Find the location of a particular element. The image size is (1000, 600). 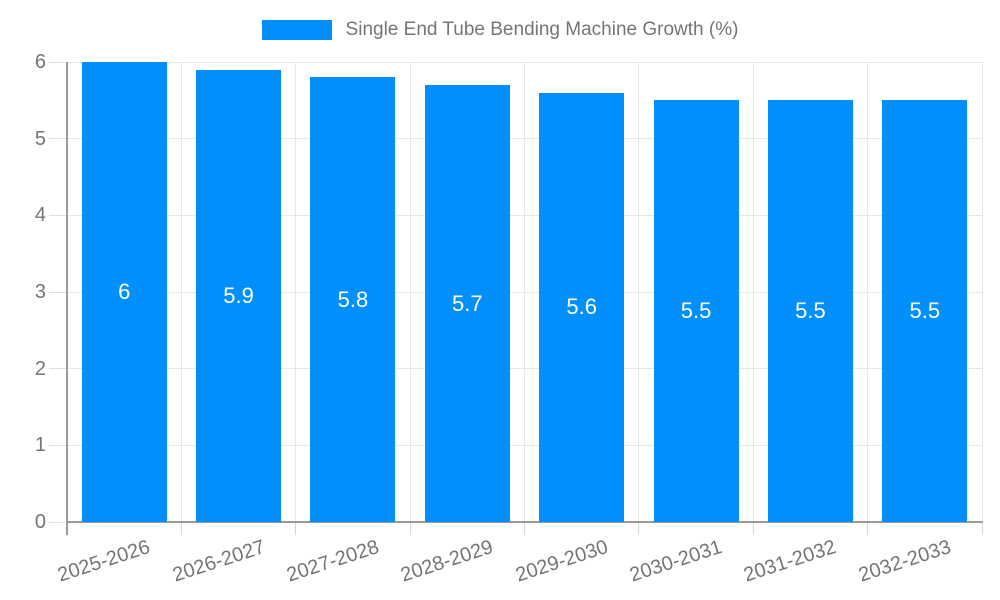

y-axis-label: 3 is located at coordinates (40, 292).